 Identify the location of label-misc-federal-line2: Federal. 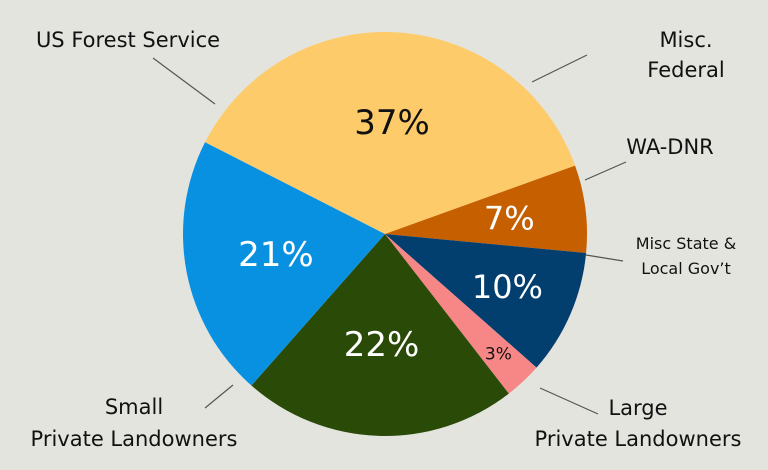
(685, 70).